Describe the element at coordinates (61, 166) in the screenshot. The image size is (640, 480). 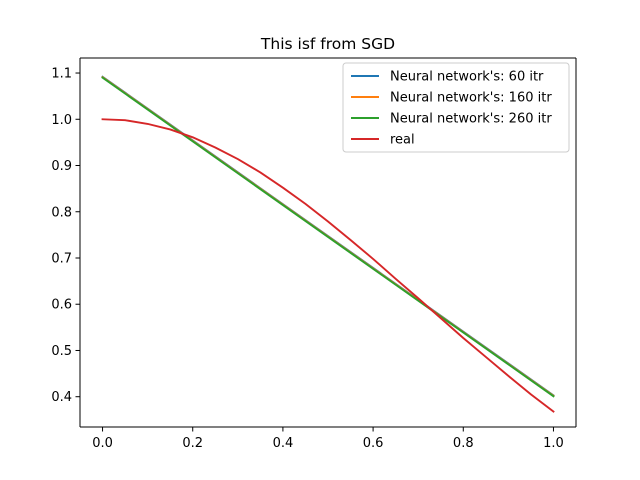
I see `y-tick-label: 0.9` at that location.